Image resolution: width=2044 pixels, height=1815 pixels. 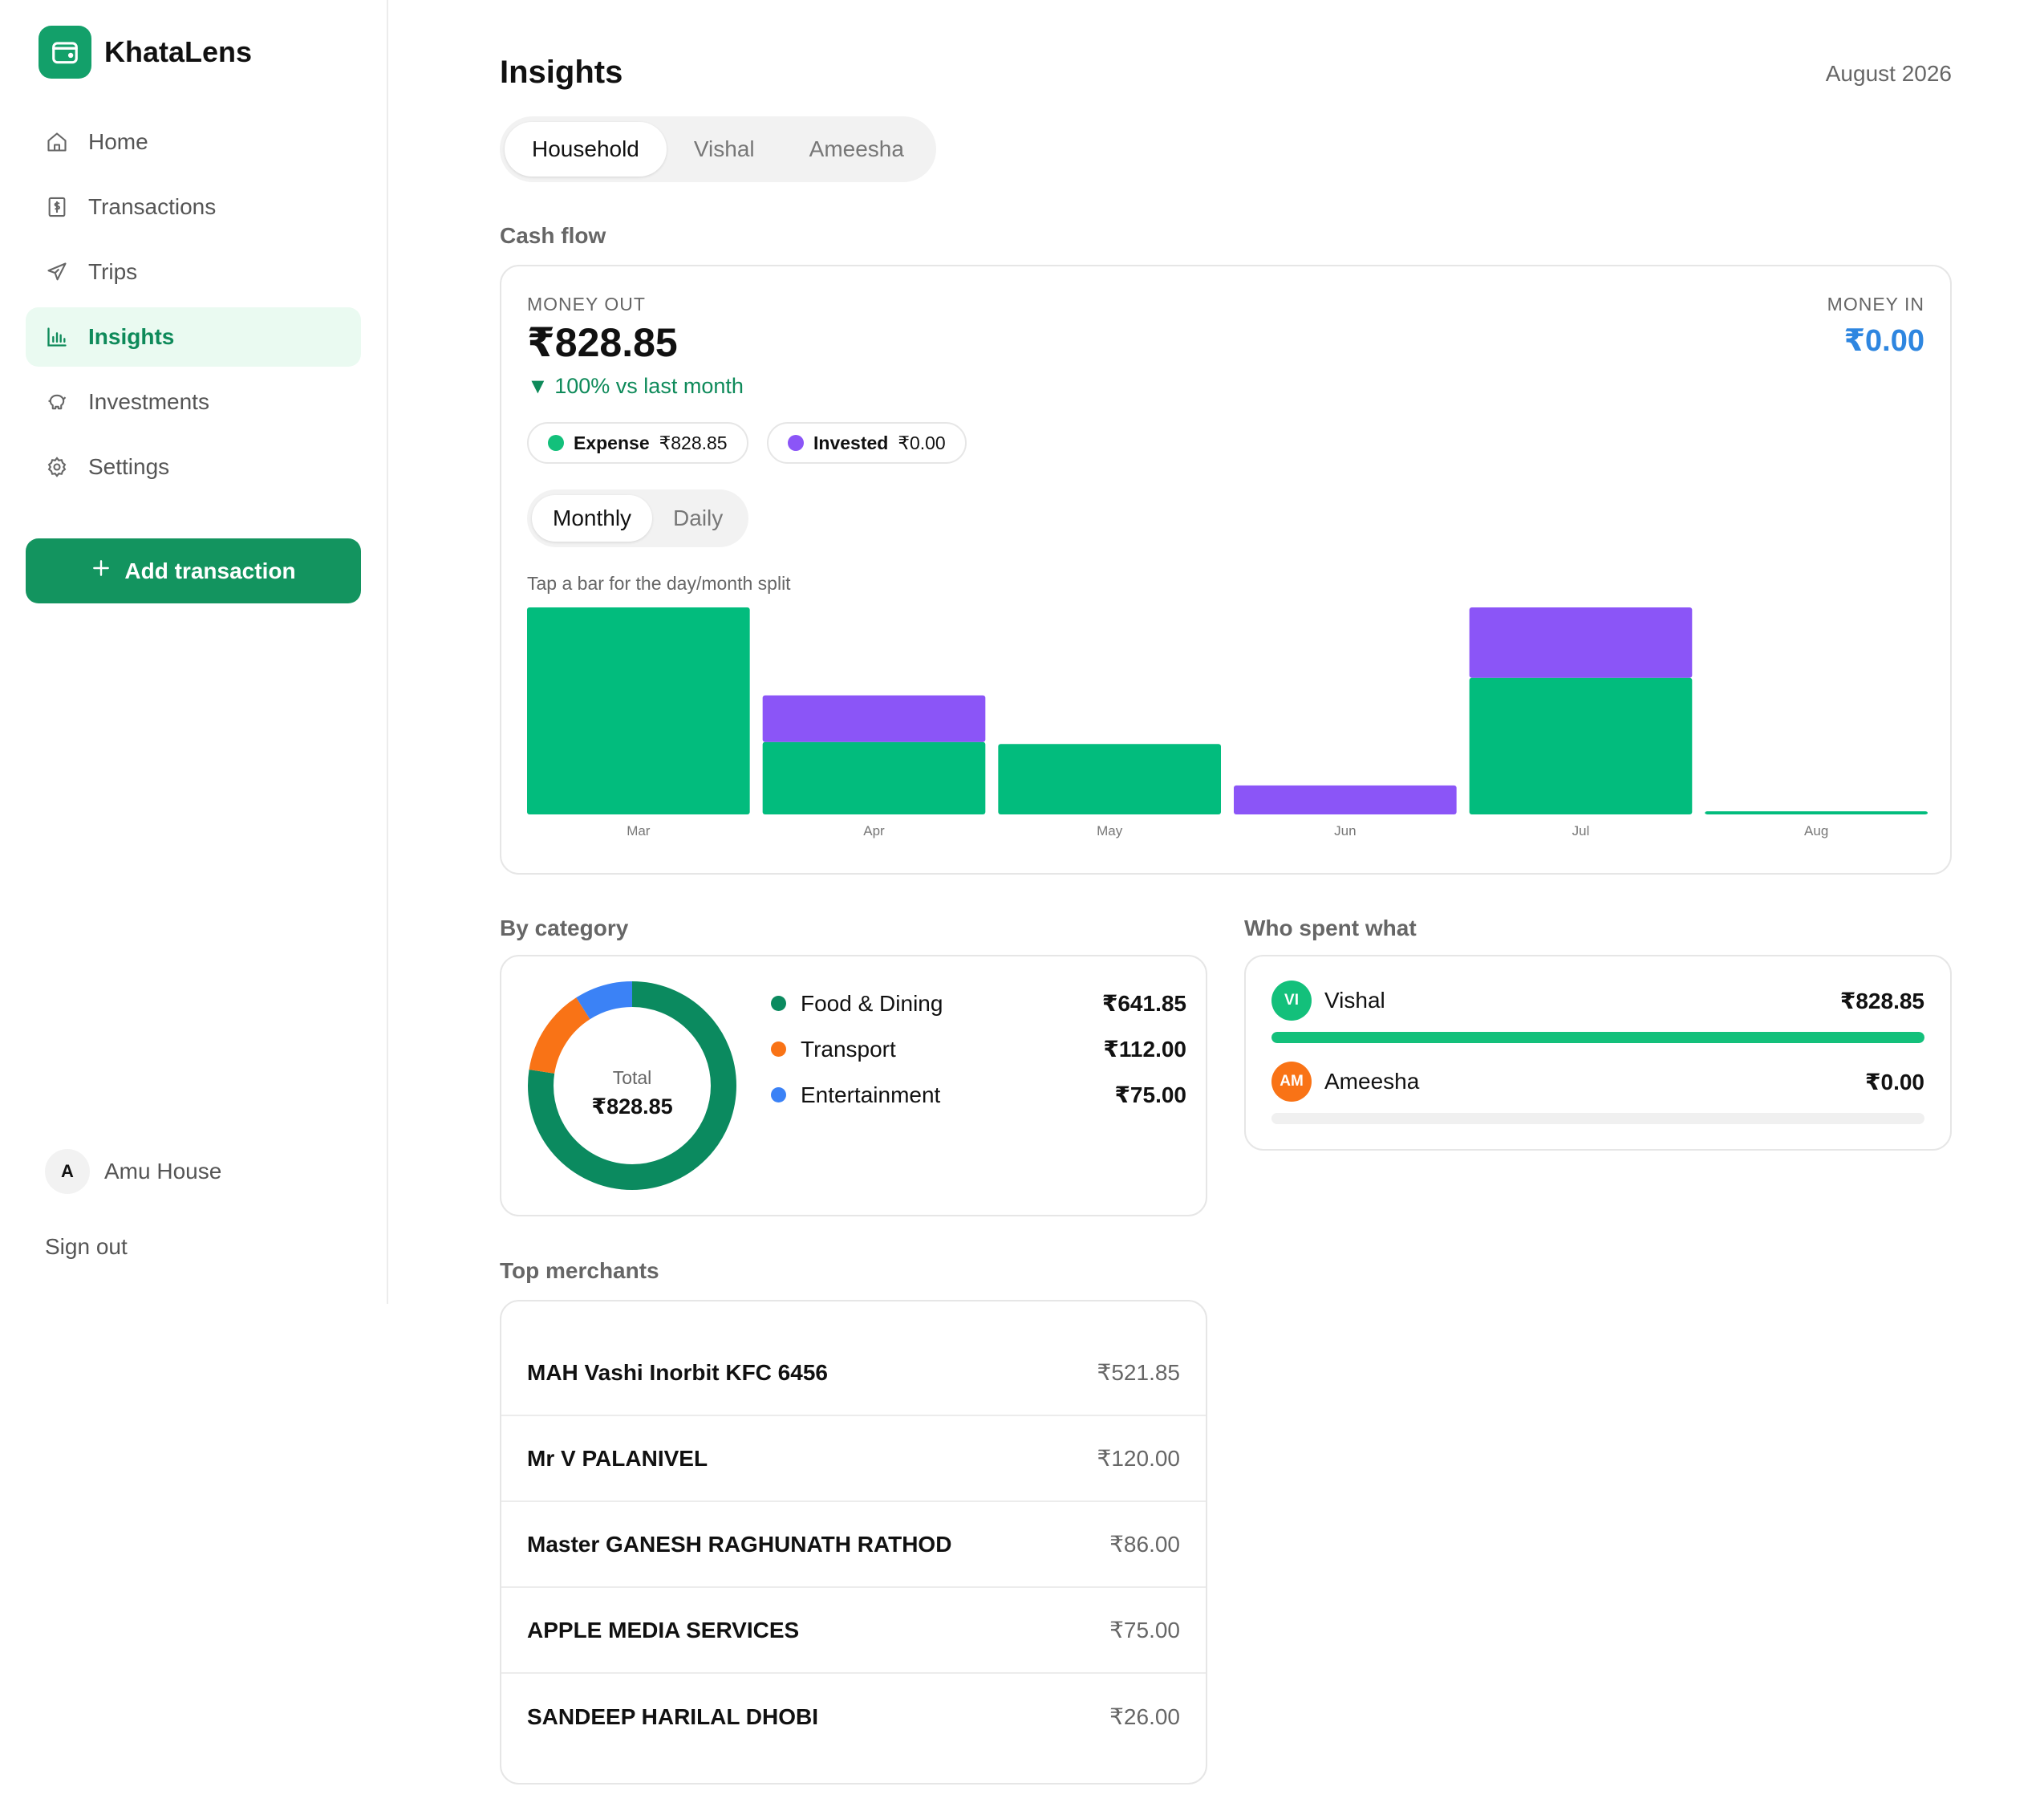 I want to click on plane-icon, so click(x=57, y=272).